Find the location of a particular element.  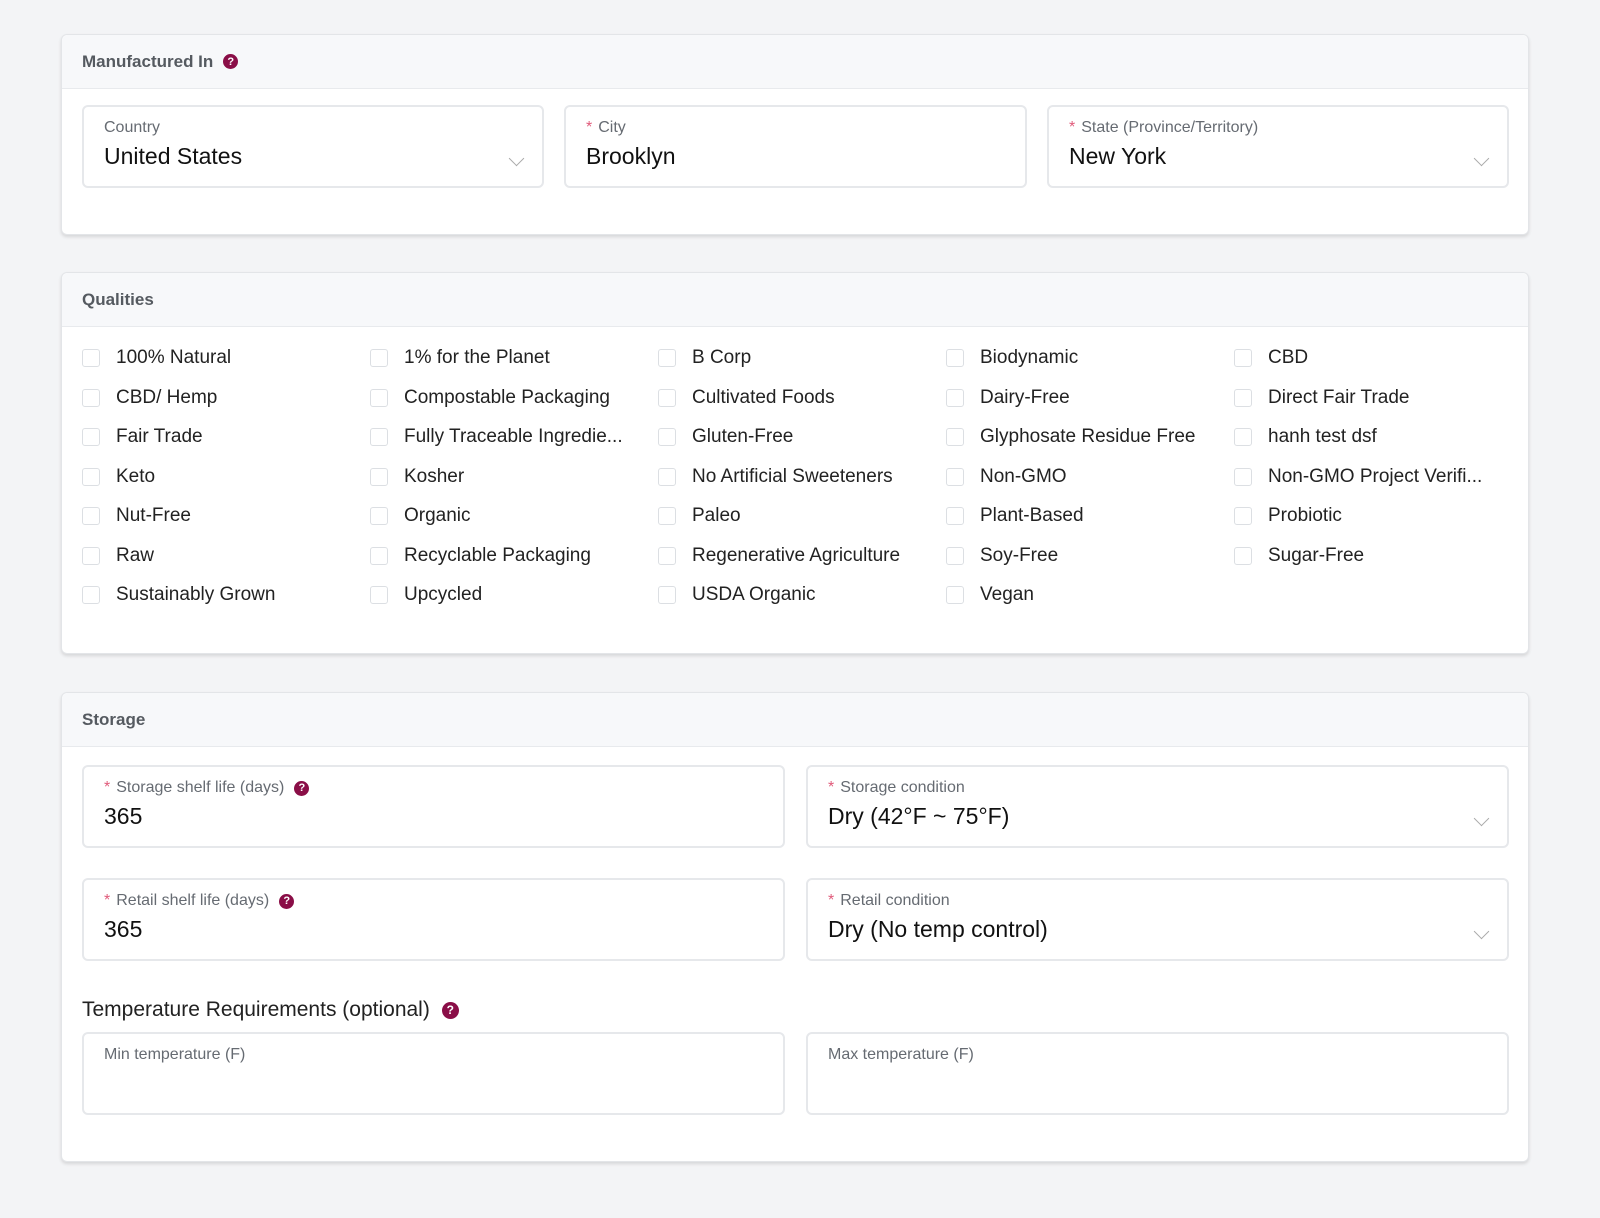

quality-label: Dairy-Free is located at coordinates (1025, 397).